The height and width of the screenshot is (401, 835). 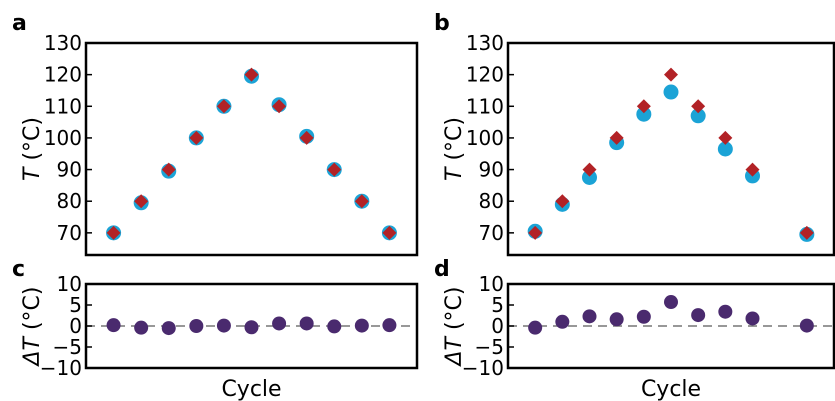 I want to click on panel-letter: c, so click(x=18, y=269).